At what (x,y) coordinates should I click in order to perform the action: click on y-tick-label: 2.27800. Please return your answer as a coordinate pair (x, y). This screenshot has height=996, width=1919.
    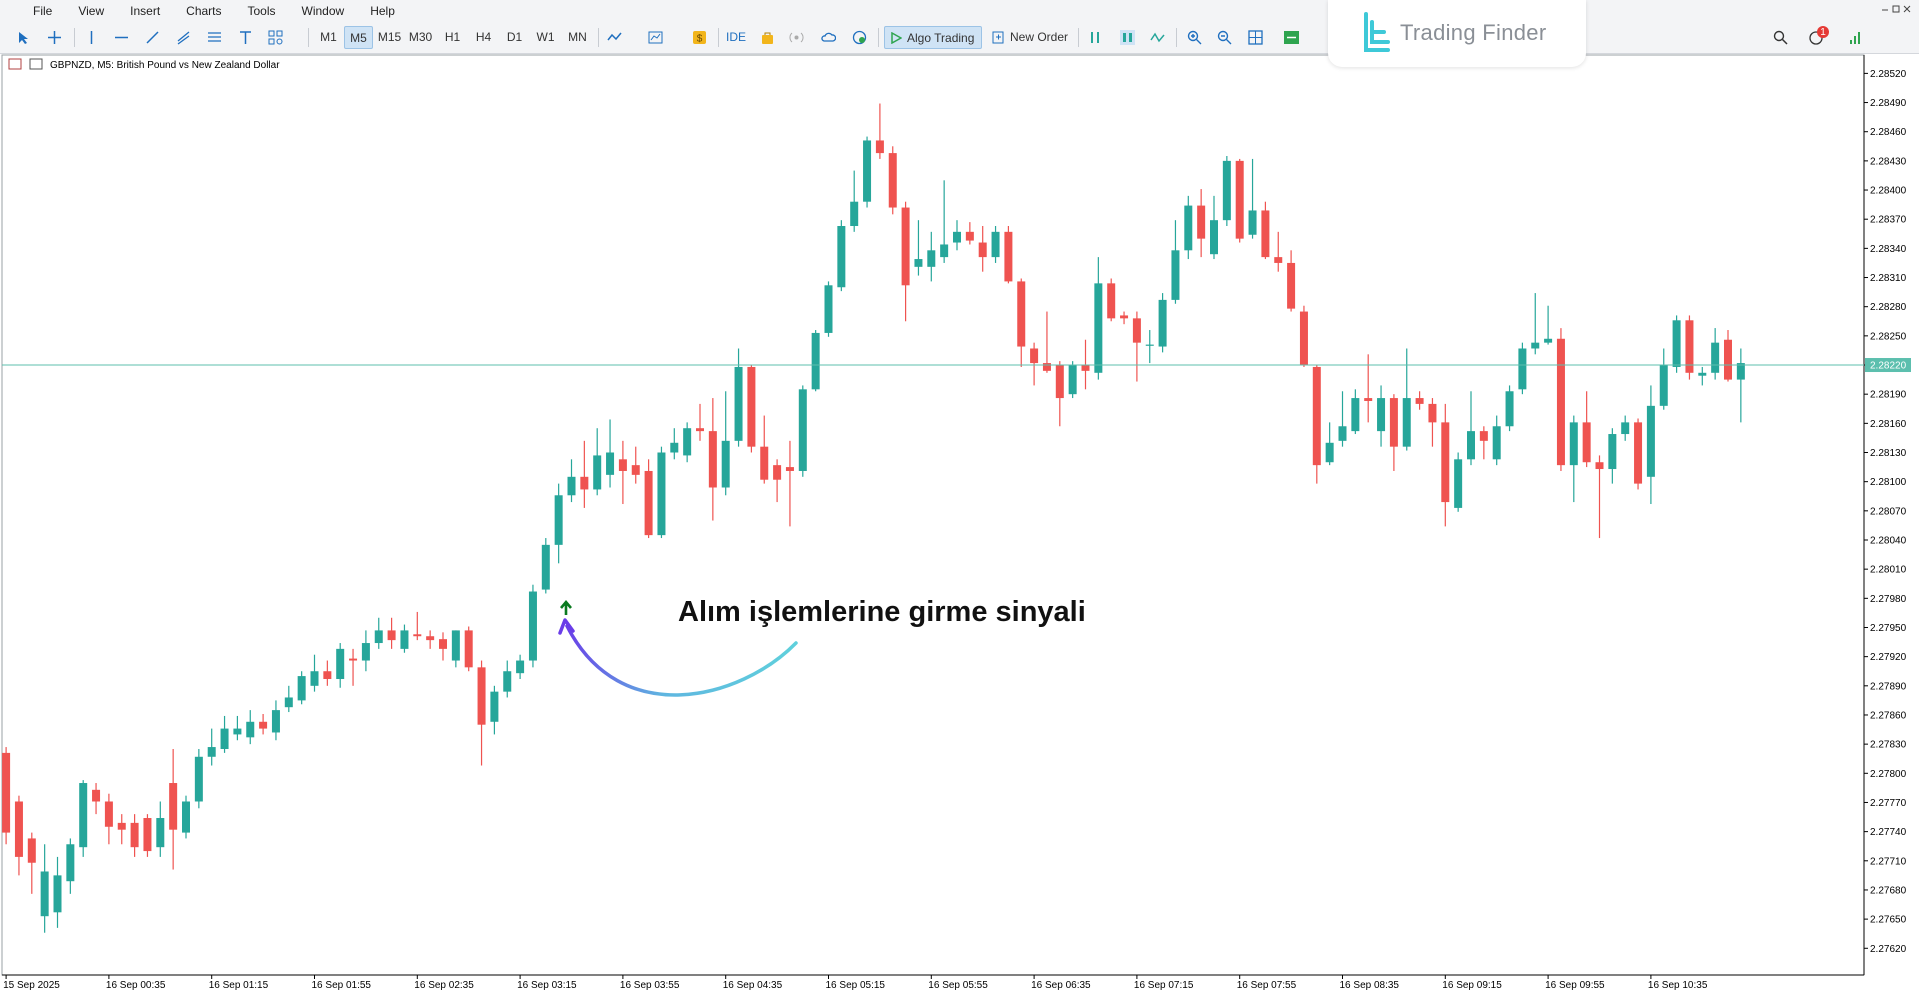
    Looking at the image, I should click on (1888, 774).